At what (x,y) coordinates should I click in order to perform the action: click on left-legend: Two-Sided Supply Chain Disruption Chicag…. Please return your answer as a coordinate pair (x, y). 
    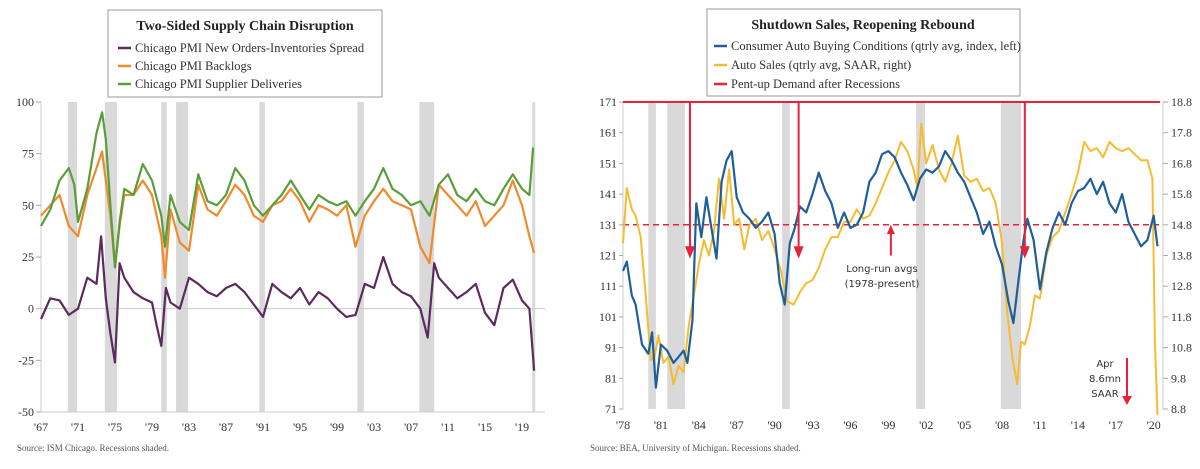
    Looking at the image, I should click on (245, 53).